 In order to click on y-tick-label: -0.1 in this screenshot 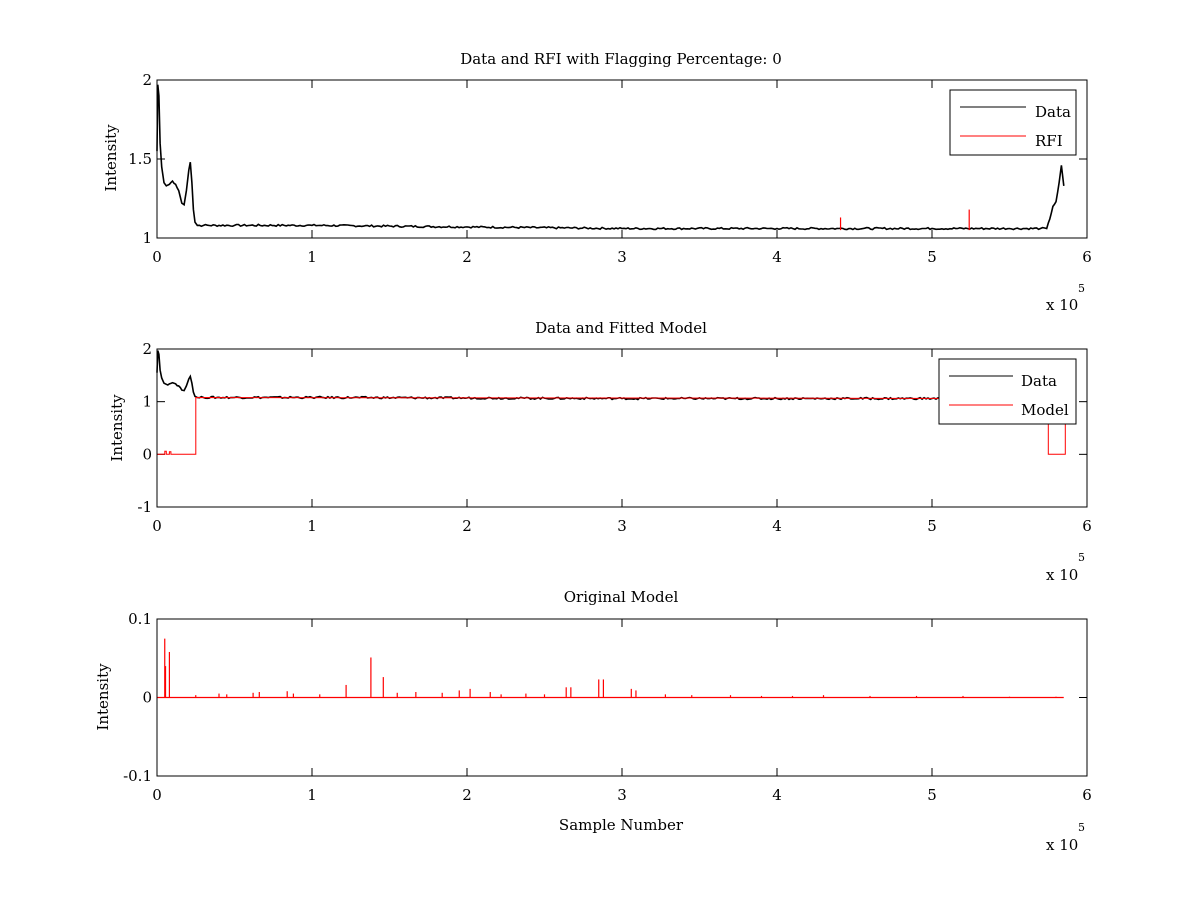, I will do `click(137, 776)`.